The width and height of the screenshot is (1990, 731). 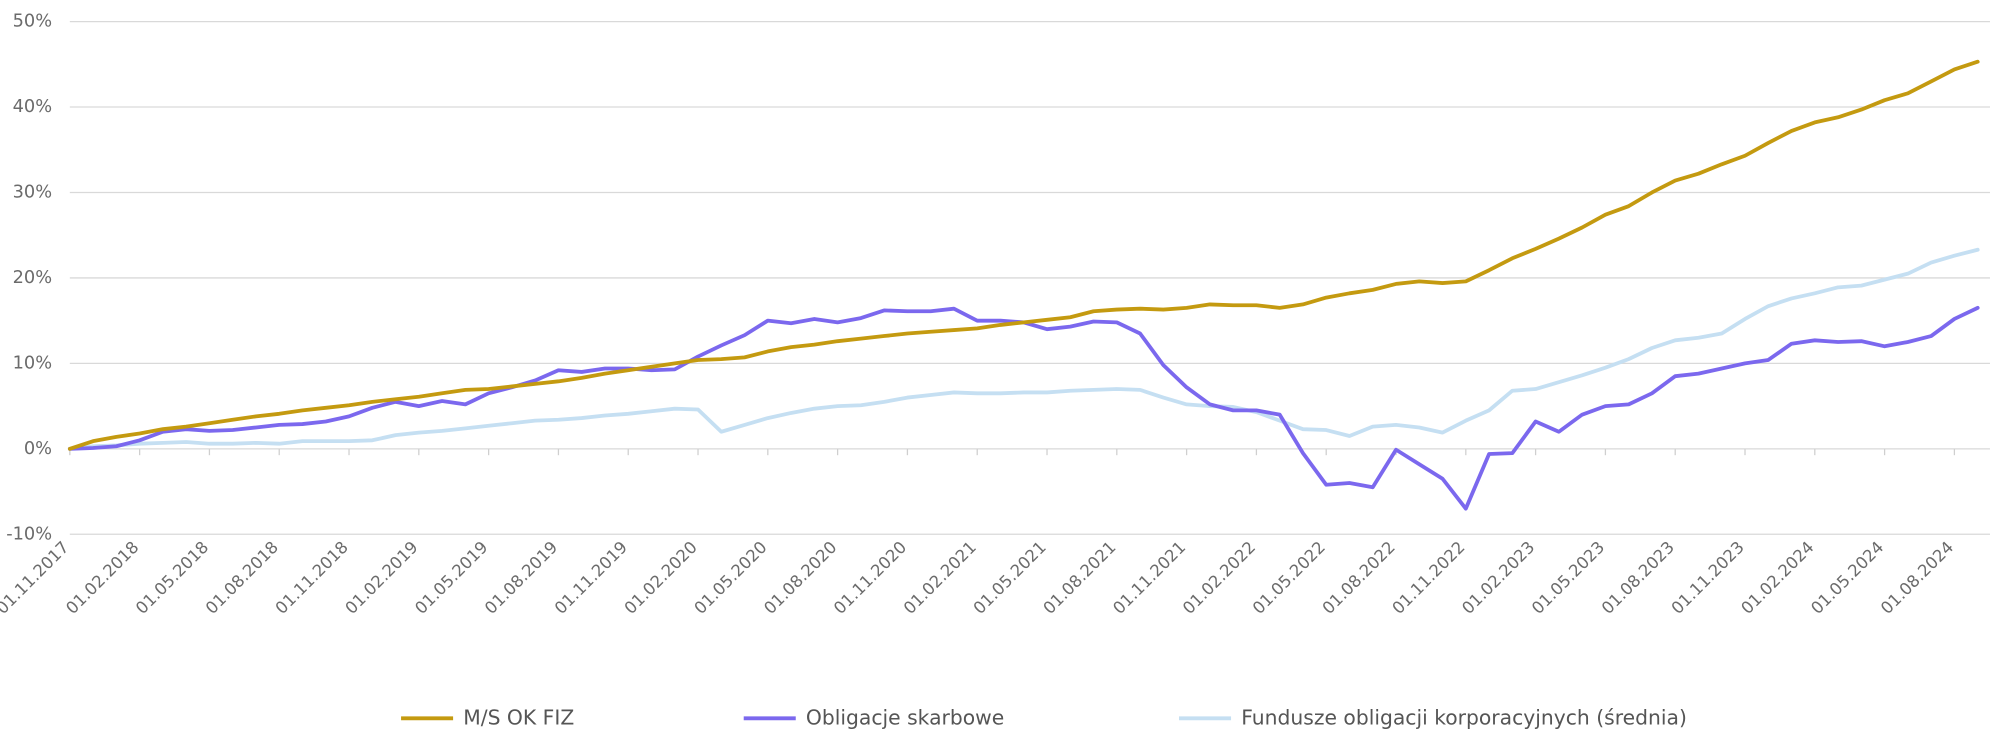 I want to click on x-tick-label: 01.08.2022, so click(x=1359, y=578).